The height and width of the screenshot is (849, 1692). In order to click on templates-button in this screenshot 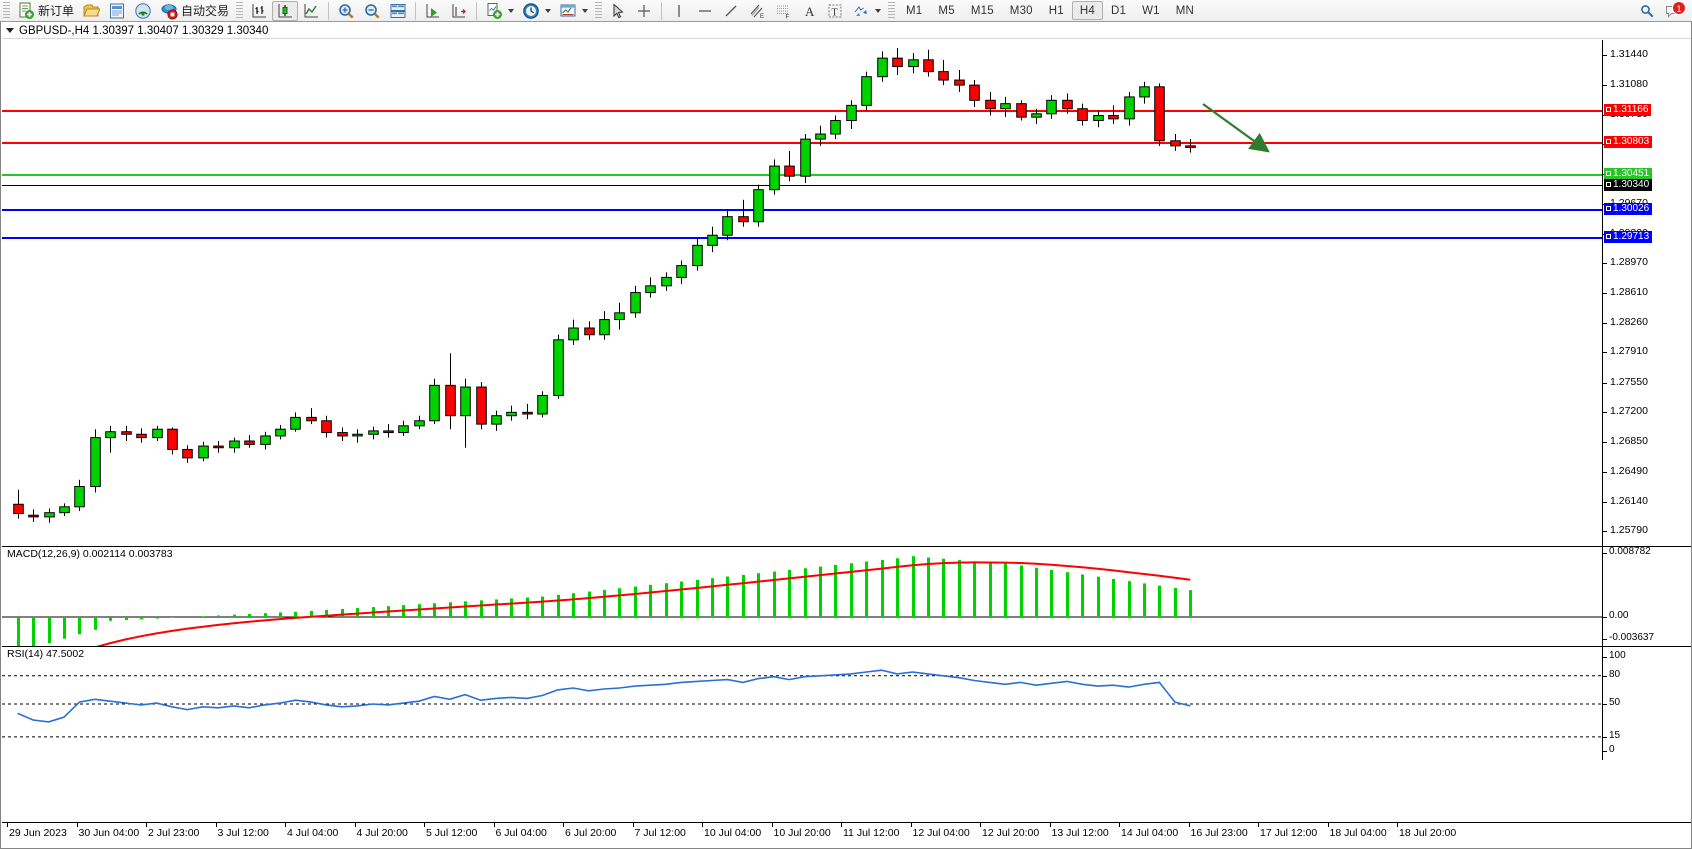, I will do `click(573, 11)`.